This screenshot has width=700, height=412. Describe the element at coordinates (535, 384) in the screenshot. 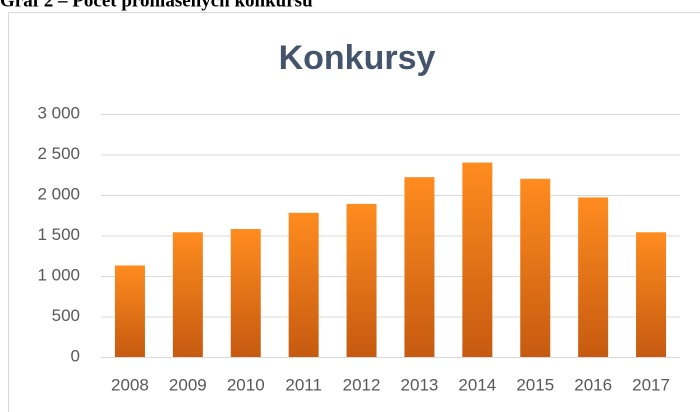

I see `x-tick-label: 2015` at that location.